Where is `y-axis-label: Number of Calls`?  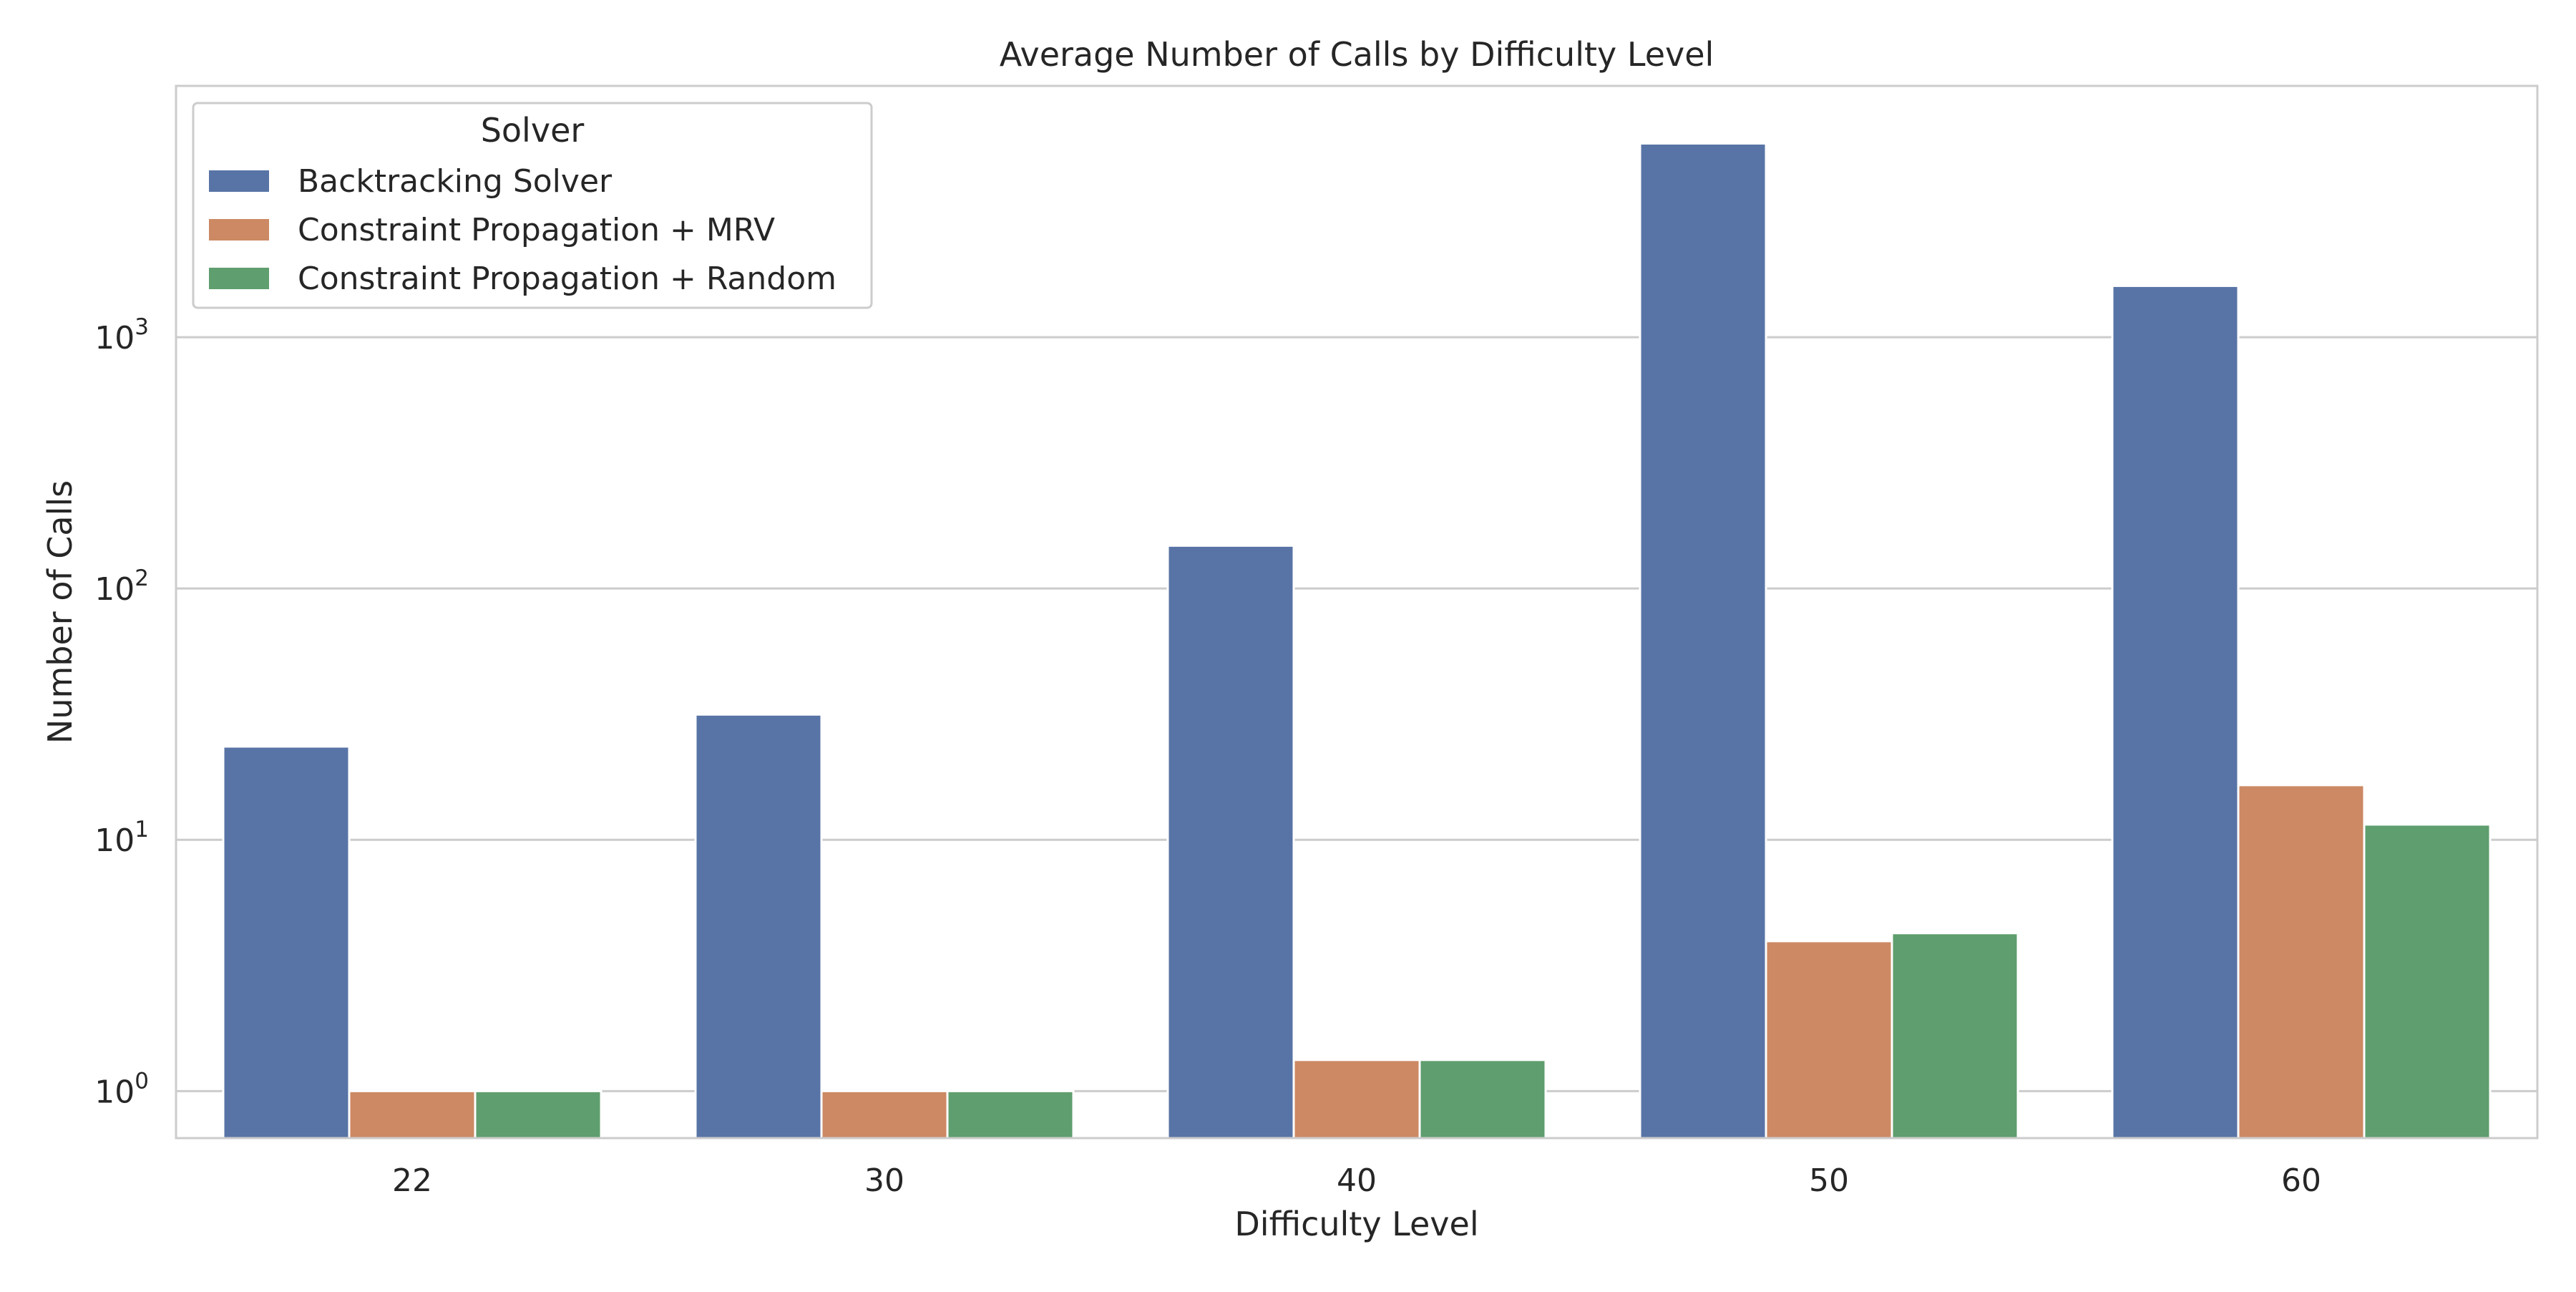
y-axis-label: Number of Calls is located at coordinates (60, 612).